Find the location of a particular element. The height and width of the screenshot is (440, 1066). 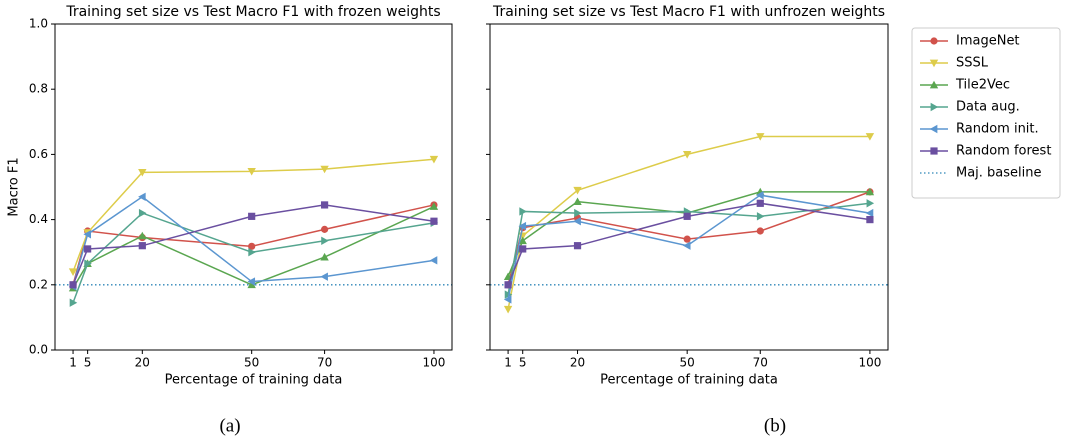

y-tick-label: 0.8 is located at coordinates (38, 89).